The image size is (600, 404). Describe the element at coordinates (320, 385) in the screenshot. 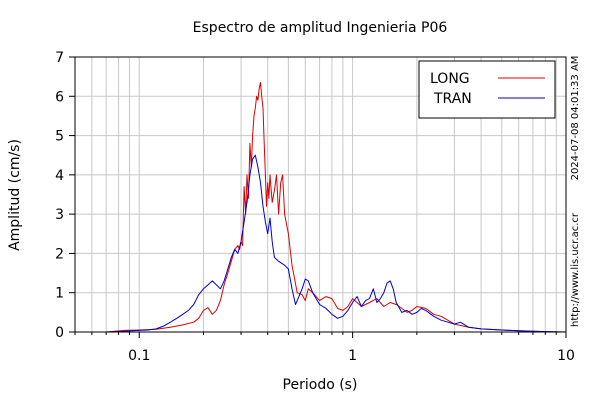

I see `x-axis-label: Periodo (s)` at that location.